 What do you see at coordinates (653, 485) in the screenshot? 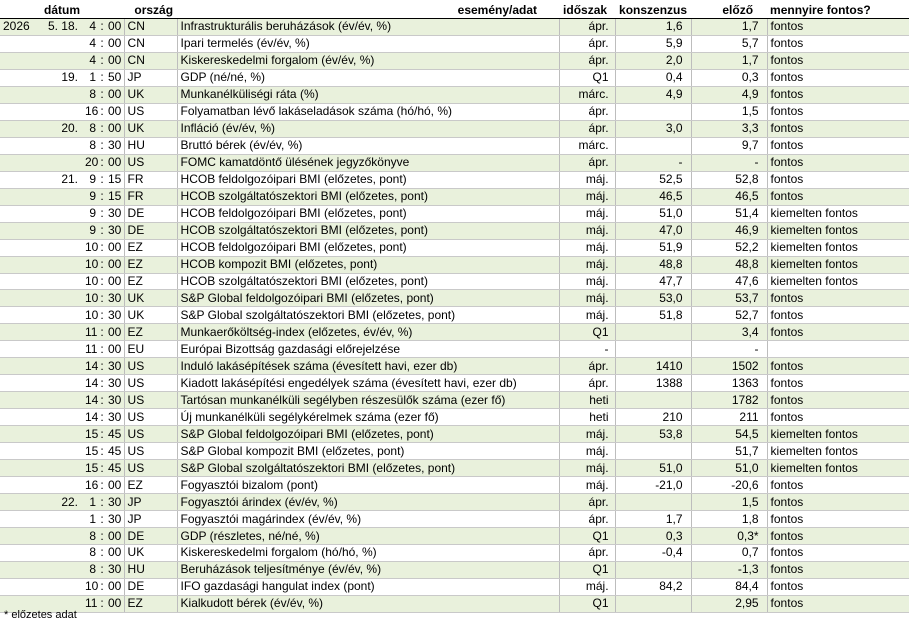
I see `cell-consensus: -21,0` at bounding box center [653, 485].